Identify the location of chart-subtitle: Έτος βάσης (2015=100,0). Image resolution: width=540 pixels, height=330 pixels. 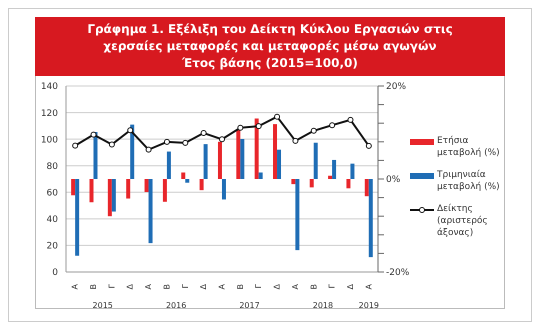
(270, 63).